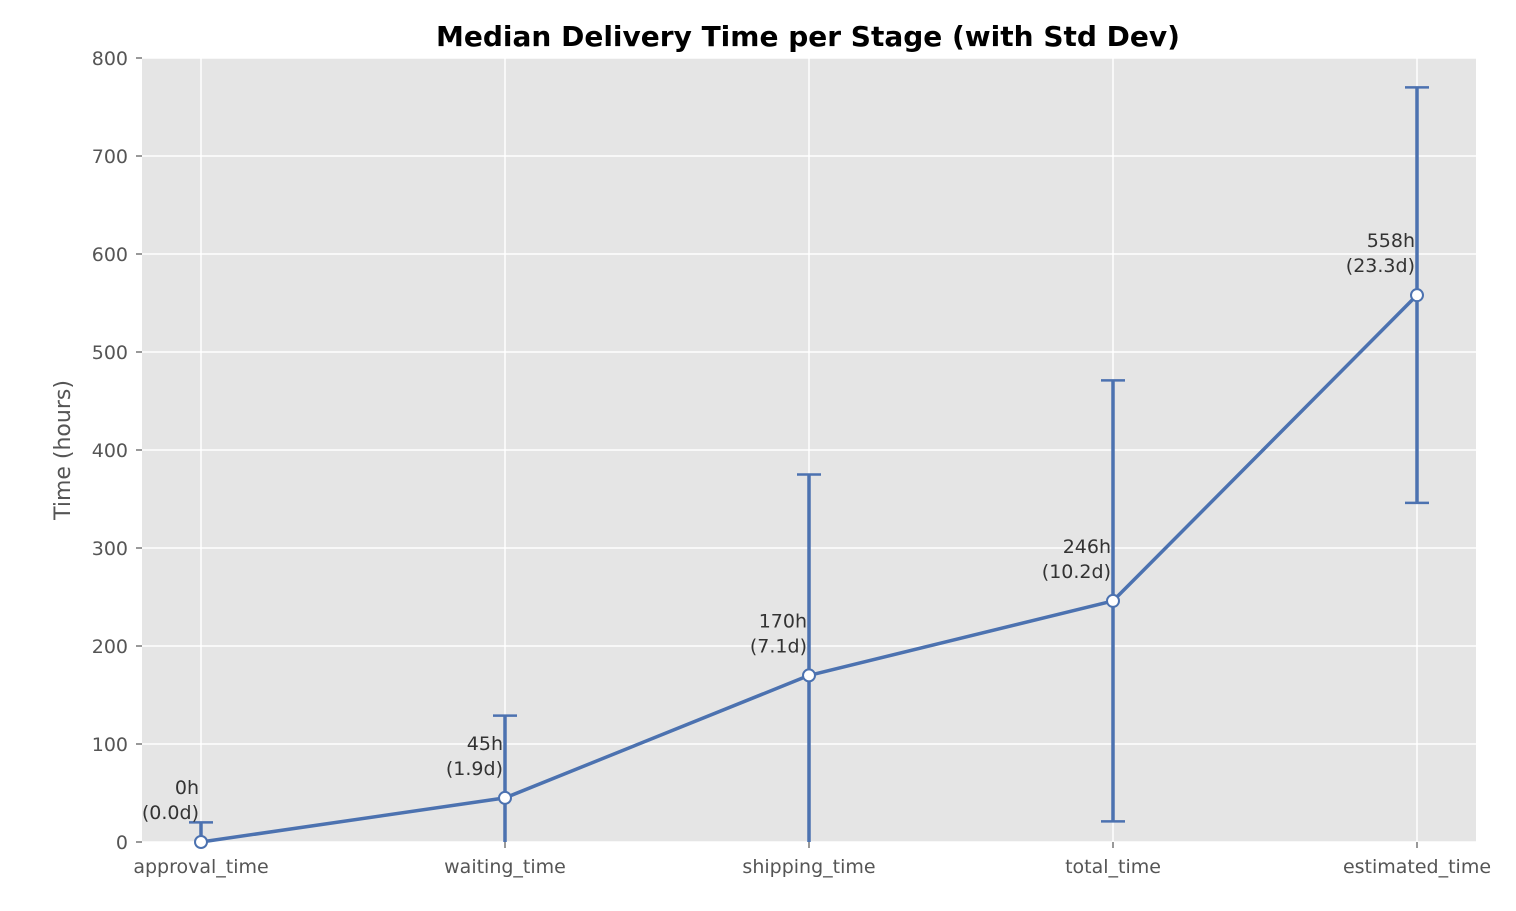 The image size is (1516, 911). What do you see at coordinates (110, 549) in the screenshot?
I see `y-tick-label: 300` at bounding box center [110, 549].